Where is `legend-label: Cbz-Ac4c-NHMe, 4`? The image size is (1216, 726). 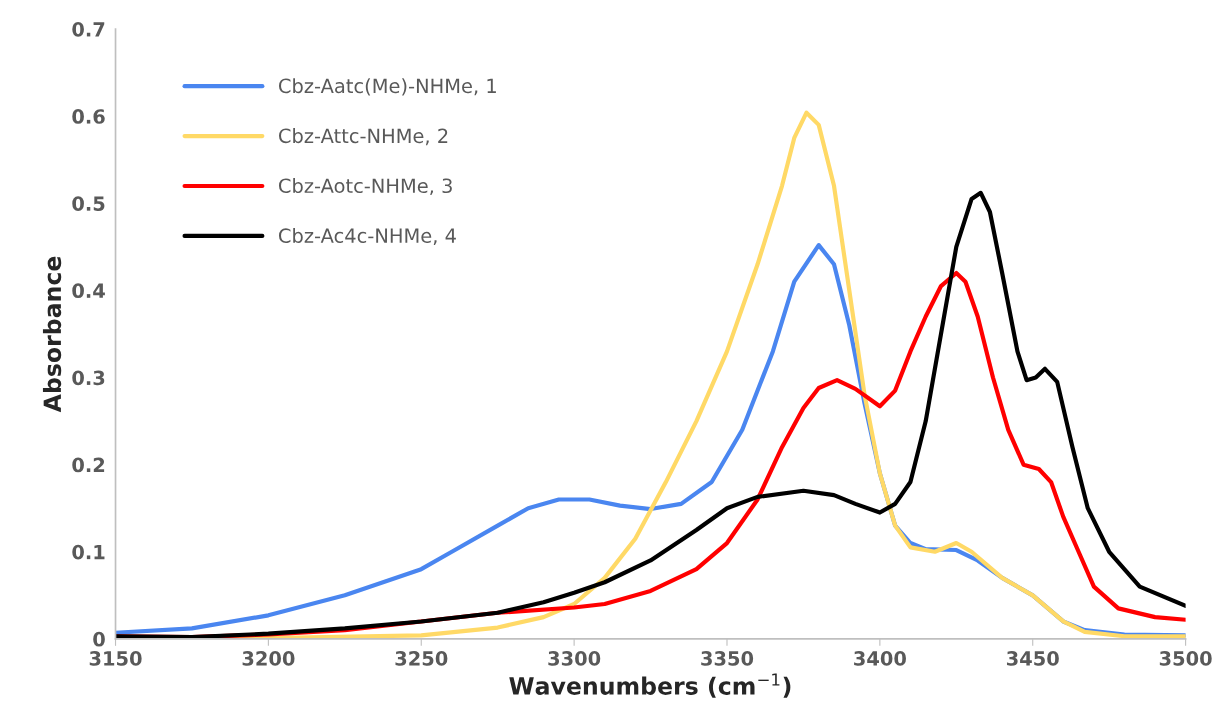 legend-label: Cbz-Ac4c-NHMe, 4 is located at coordinates (367, 236).